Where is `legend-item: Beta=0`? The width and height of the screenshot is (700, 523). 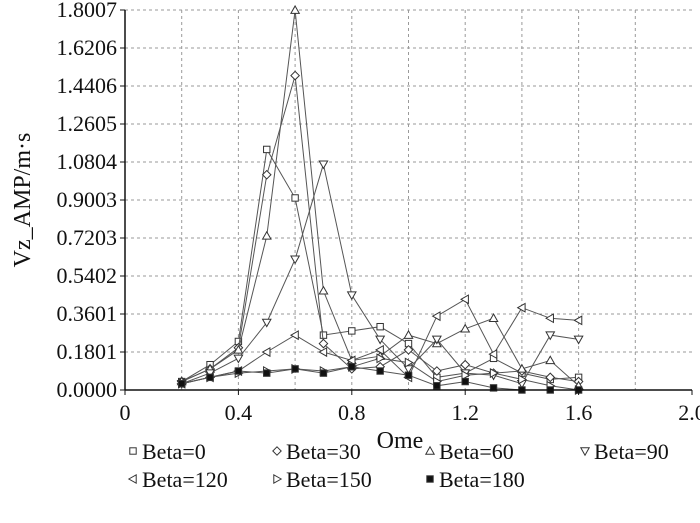
legend-item: Beta=0 is located at coordinates (168, 451).